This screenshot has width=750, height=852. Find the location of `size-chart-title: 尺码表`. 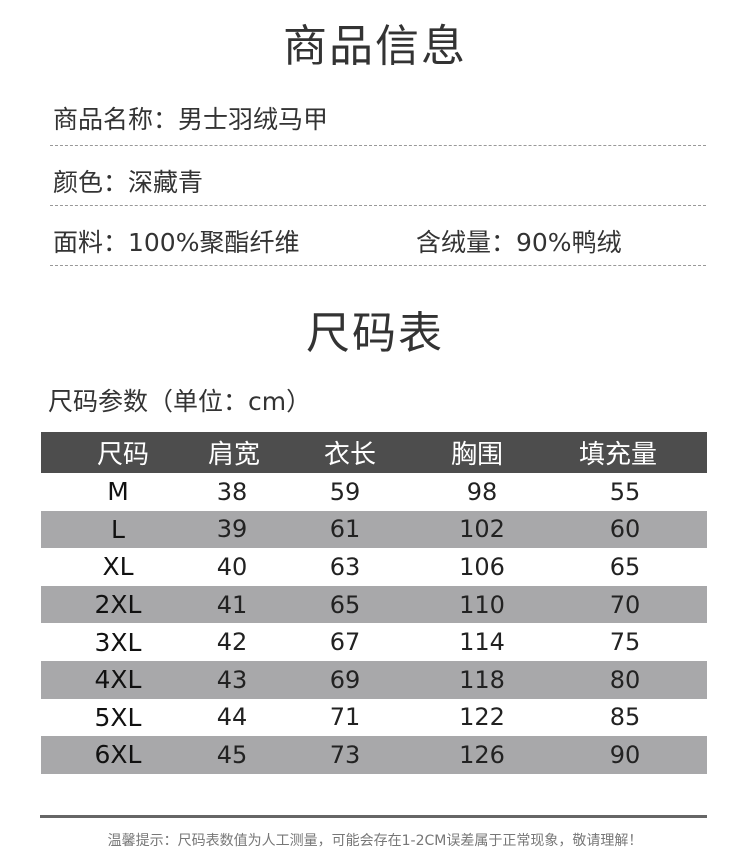

size-chart-title: 尺码表 is located at coordinates (375, 333).